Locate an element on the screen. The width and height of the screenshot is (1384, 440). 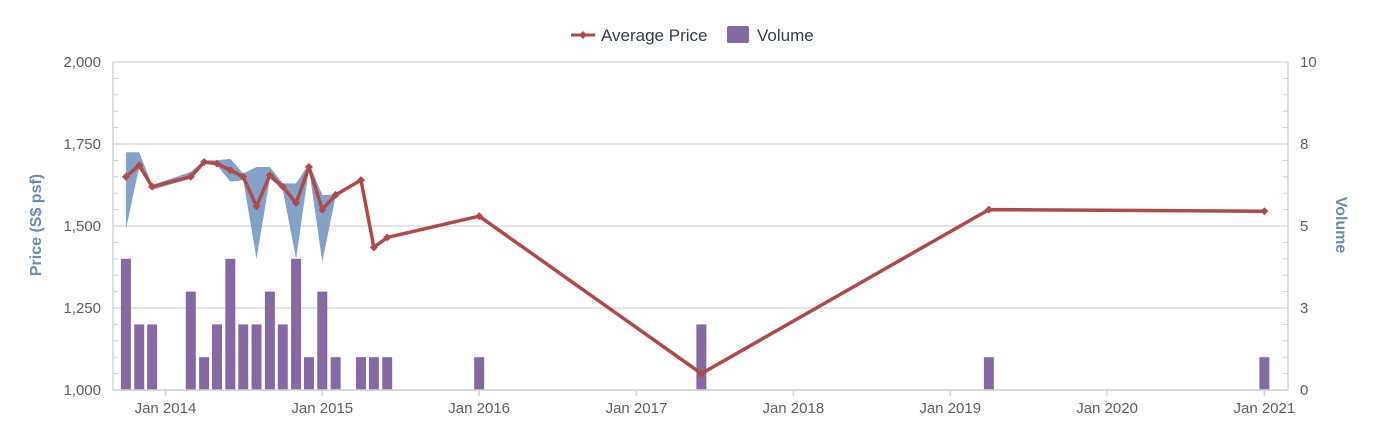
legend-price-label: Average Price is located at coordinates (654, 35).